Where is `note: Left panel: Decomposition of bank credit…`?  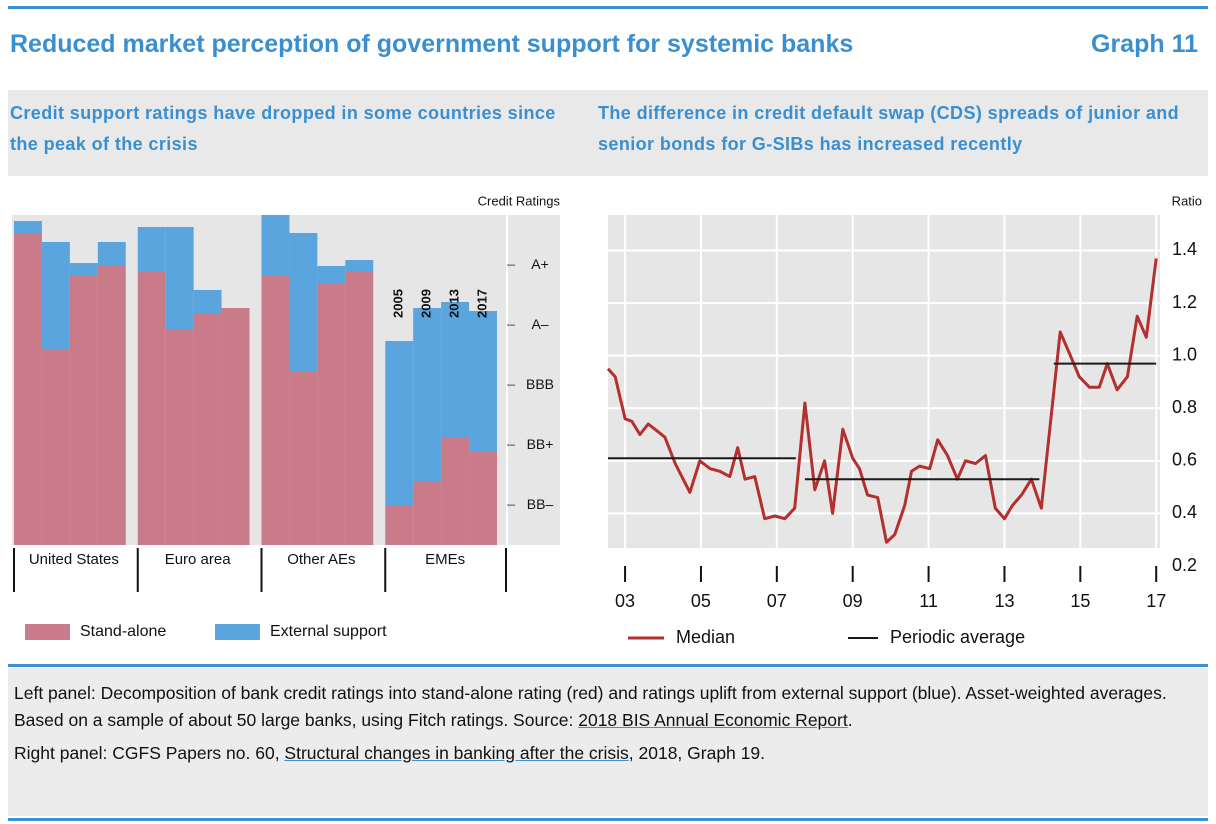 note: Left panel: Decomposition of bank credit… is located at coordinates (608, 701).